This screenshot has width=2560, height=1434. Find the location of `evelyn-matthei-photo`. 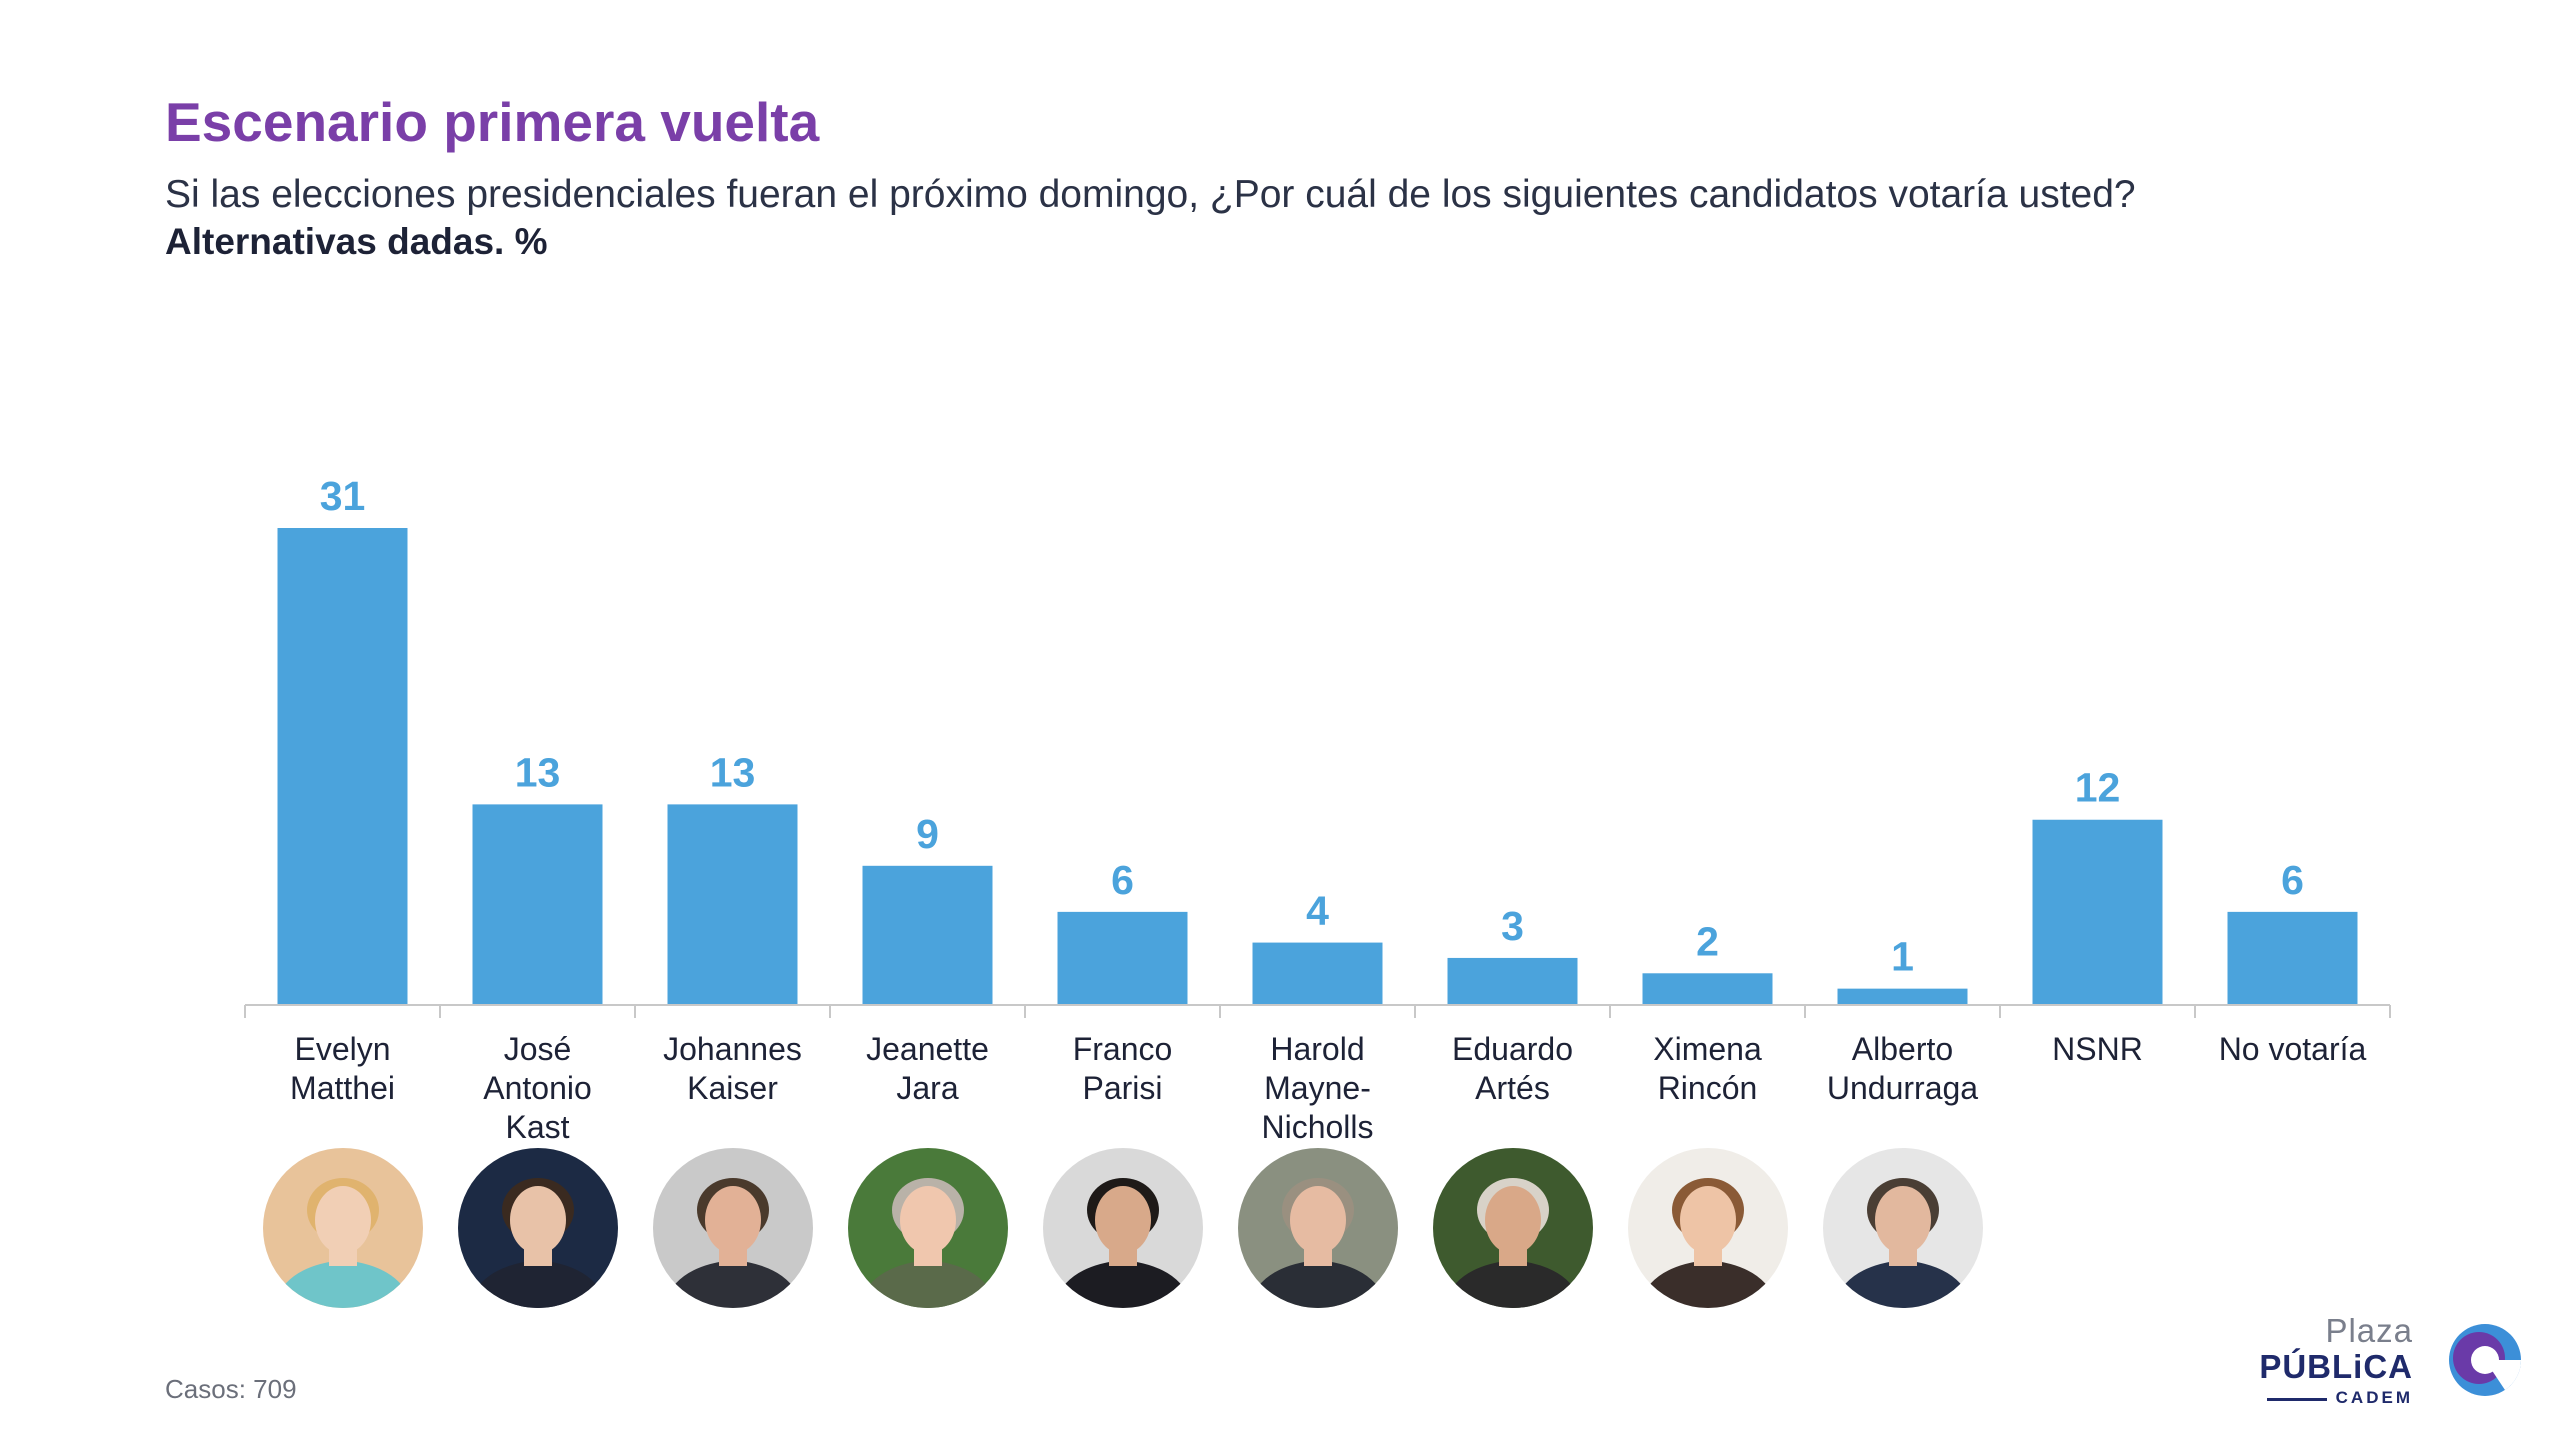

evelyn-matthei-photo is located at coordinates (342, 1228).